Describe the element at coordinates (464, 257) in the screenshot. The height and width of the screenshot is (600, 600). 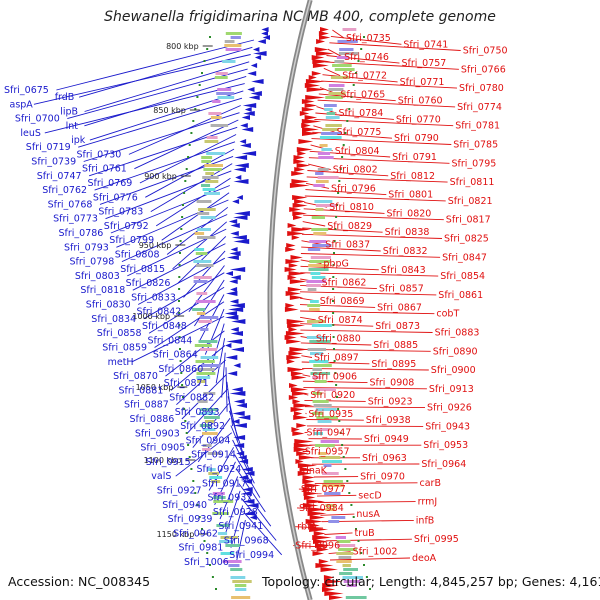
I see `gene-label-right: Sfri_0847` at that location.